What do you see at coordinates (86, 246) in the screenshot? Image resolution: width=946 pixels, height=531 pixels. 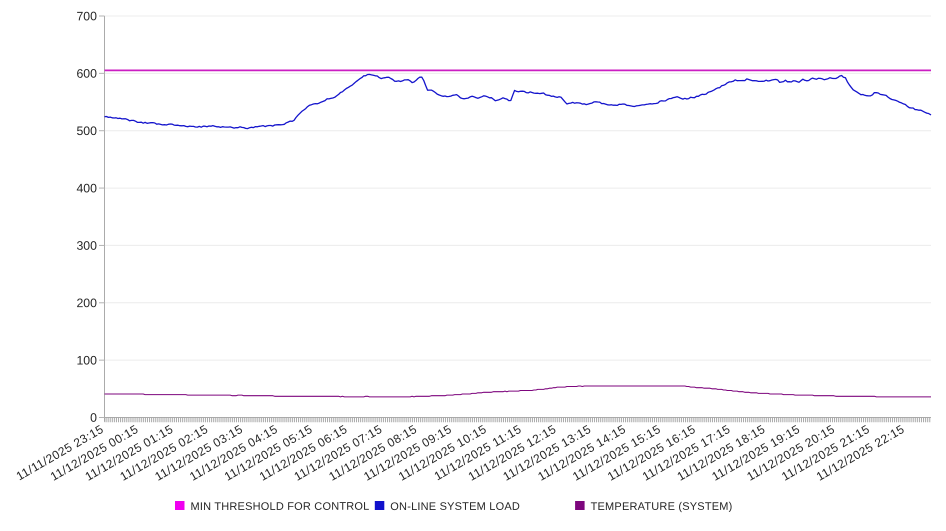 I see `svg-text: 300` at bounding box center [86, 246].